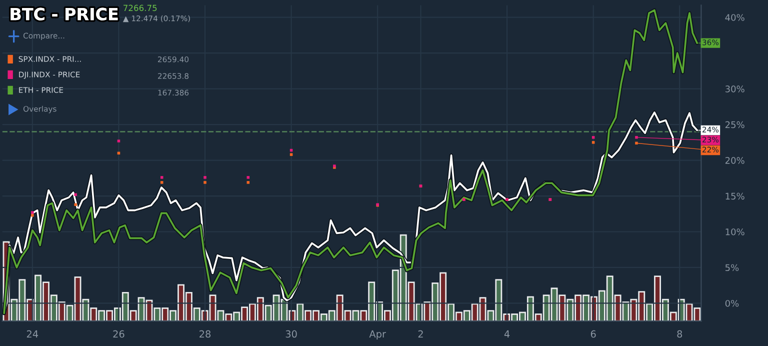 The height and width of the screenshot is (346, 768). I want to click on x-tick-label: 28, so click(205, 334).